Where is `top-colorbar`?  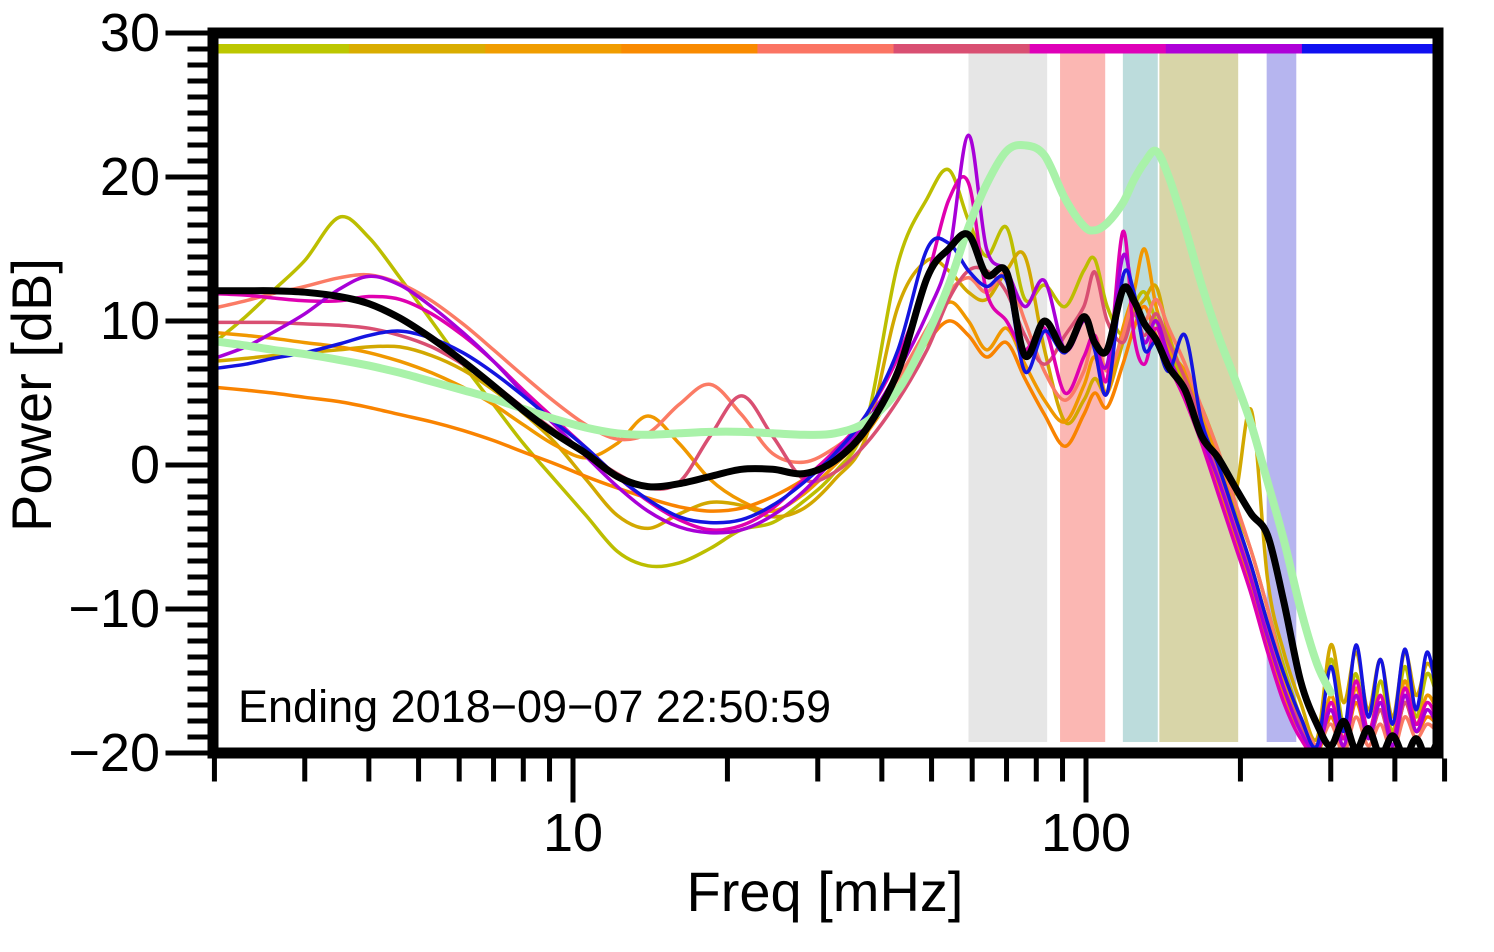
top-colorbar is located at coordinates (826, 49).